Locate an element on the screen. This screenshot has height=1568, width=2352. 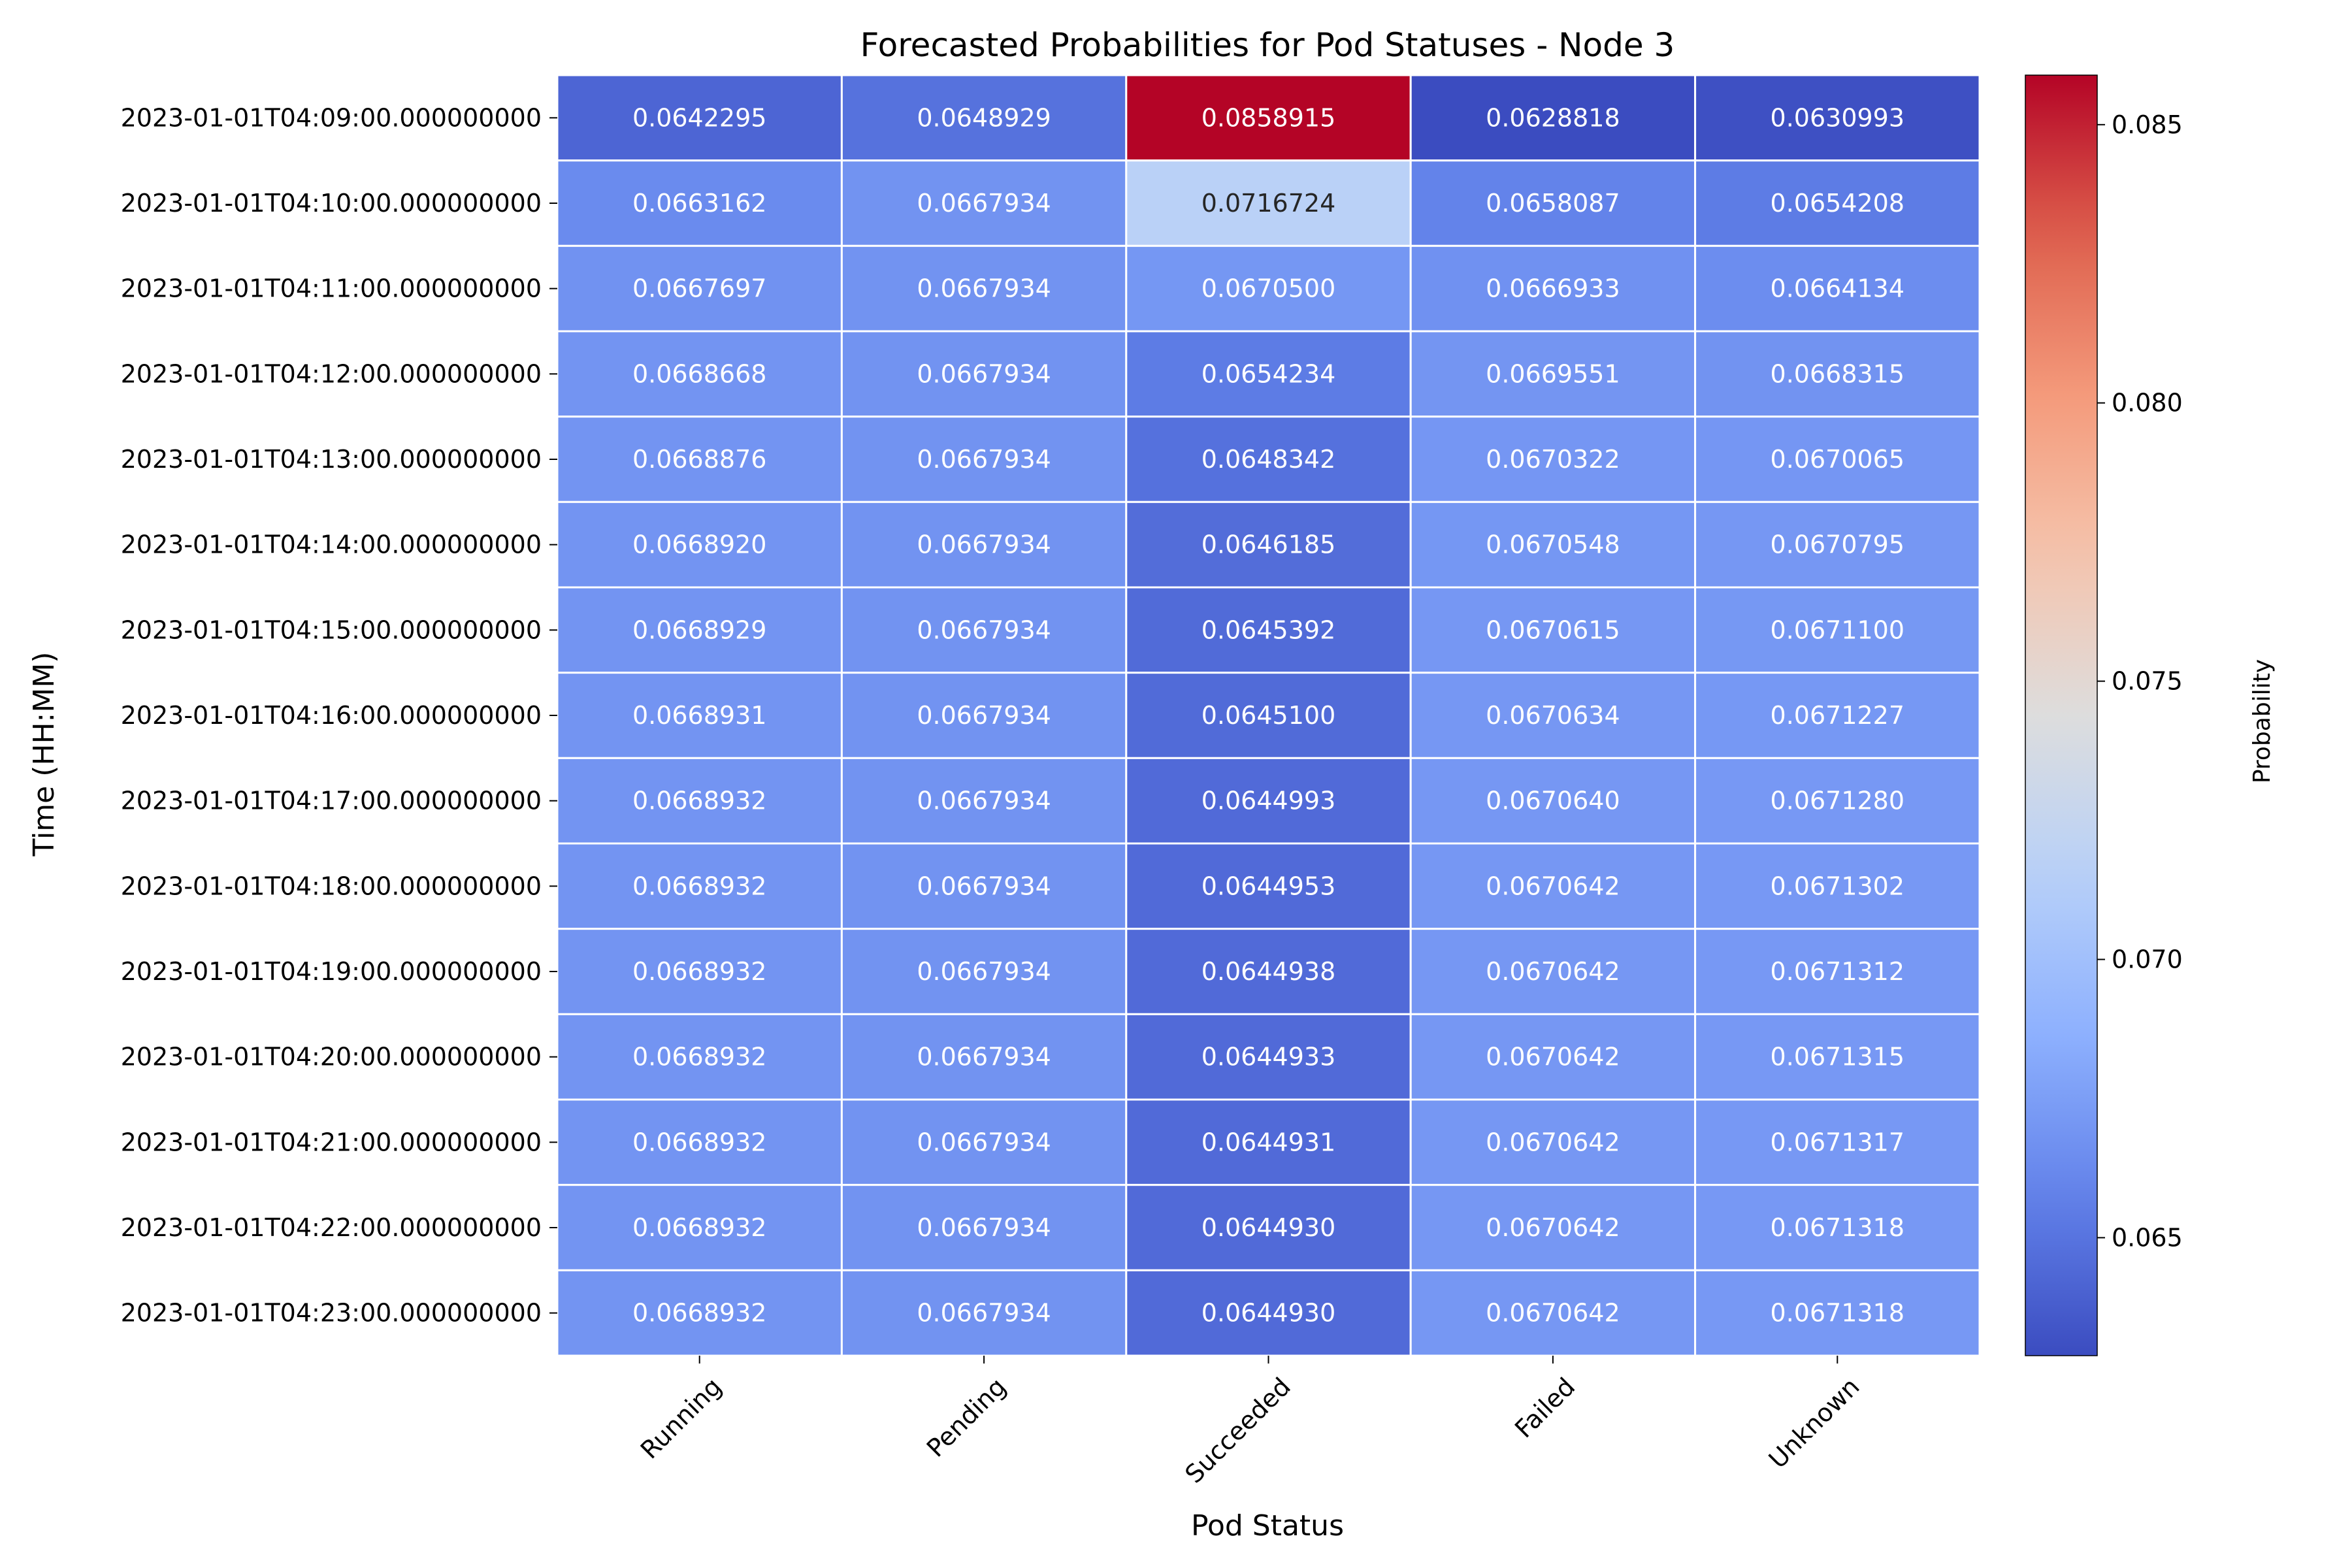
column-tick-label: Running is located at coordinates (681, 1418).